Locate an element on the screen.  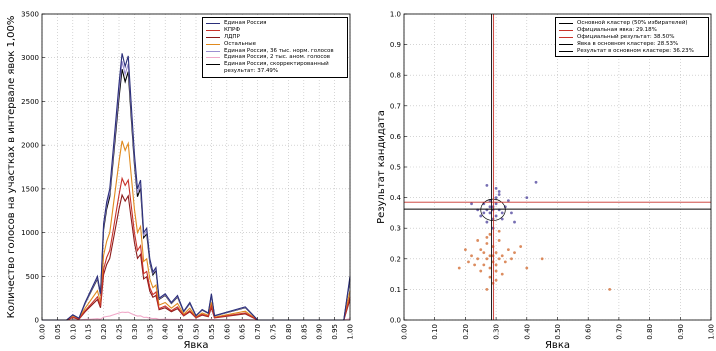
x-tick-label: 0.25 is located at coordinates (120, 332).